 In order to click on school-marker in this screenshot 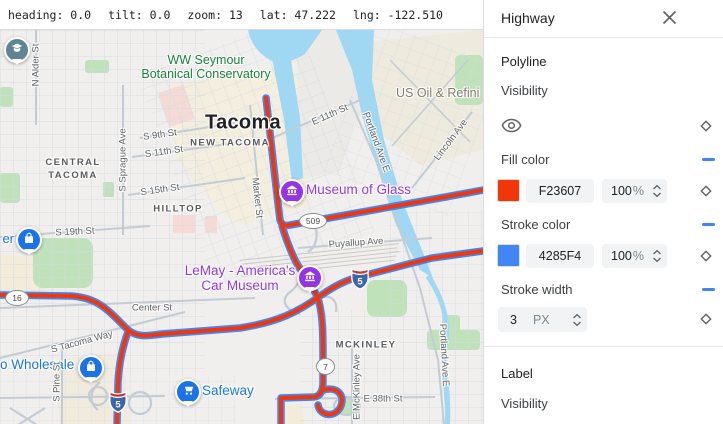, I will do `click(17, 50)`.